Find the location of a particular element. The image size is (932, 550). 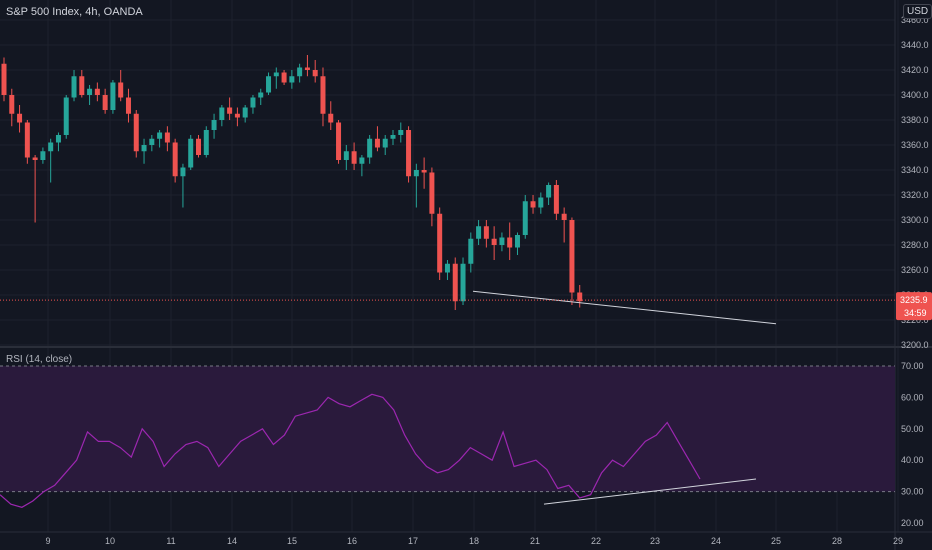

time-tick-label: 10 is located at coordinates (110, 541).